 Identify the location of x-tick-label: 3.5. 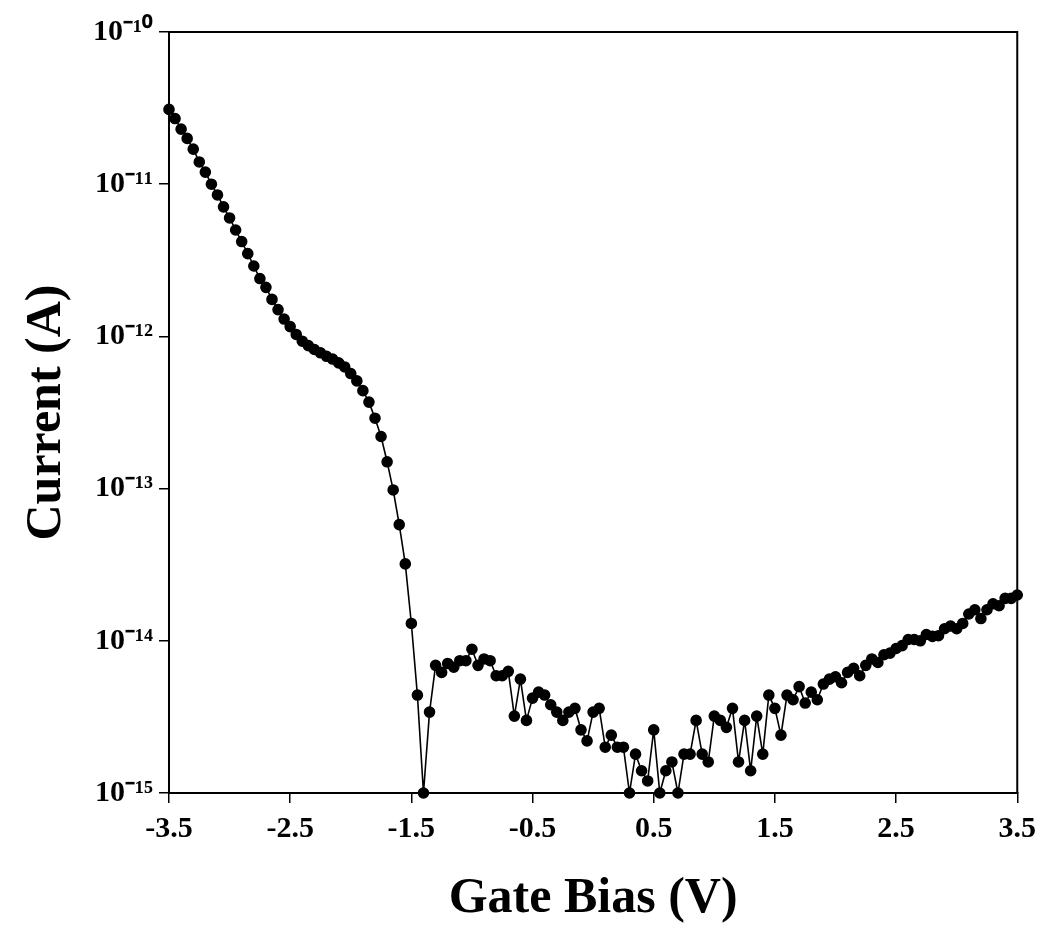
(1017, 826).